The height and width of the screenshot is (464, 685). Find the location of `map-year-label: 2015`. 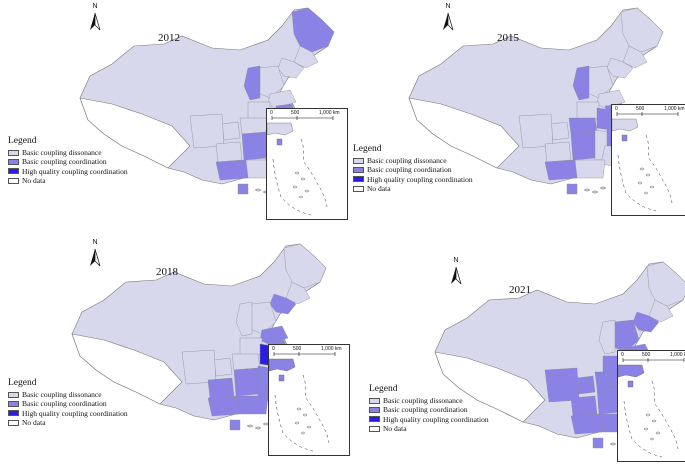

map-year-label: 2015 is located at coordinates (508, 38).